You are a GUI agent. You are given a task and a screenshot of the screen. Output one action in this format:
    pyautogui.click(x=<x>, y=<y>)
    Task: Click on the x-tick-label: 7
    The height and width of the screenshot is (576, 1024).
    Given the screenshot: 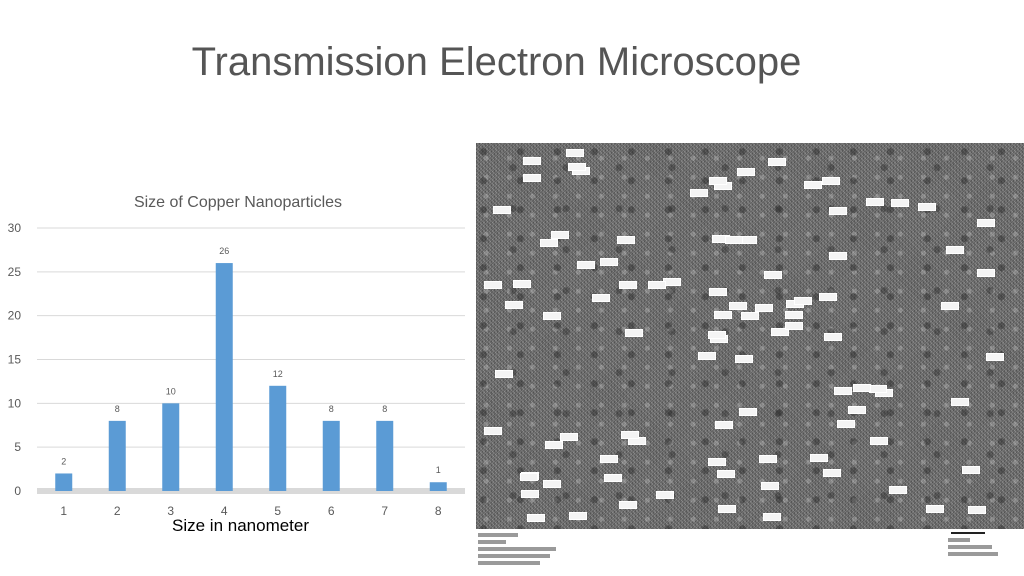 What is the action you would take?
    pyautogui.click(x=384, y=511)
    